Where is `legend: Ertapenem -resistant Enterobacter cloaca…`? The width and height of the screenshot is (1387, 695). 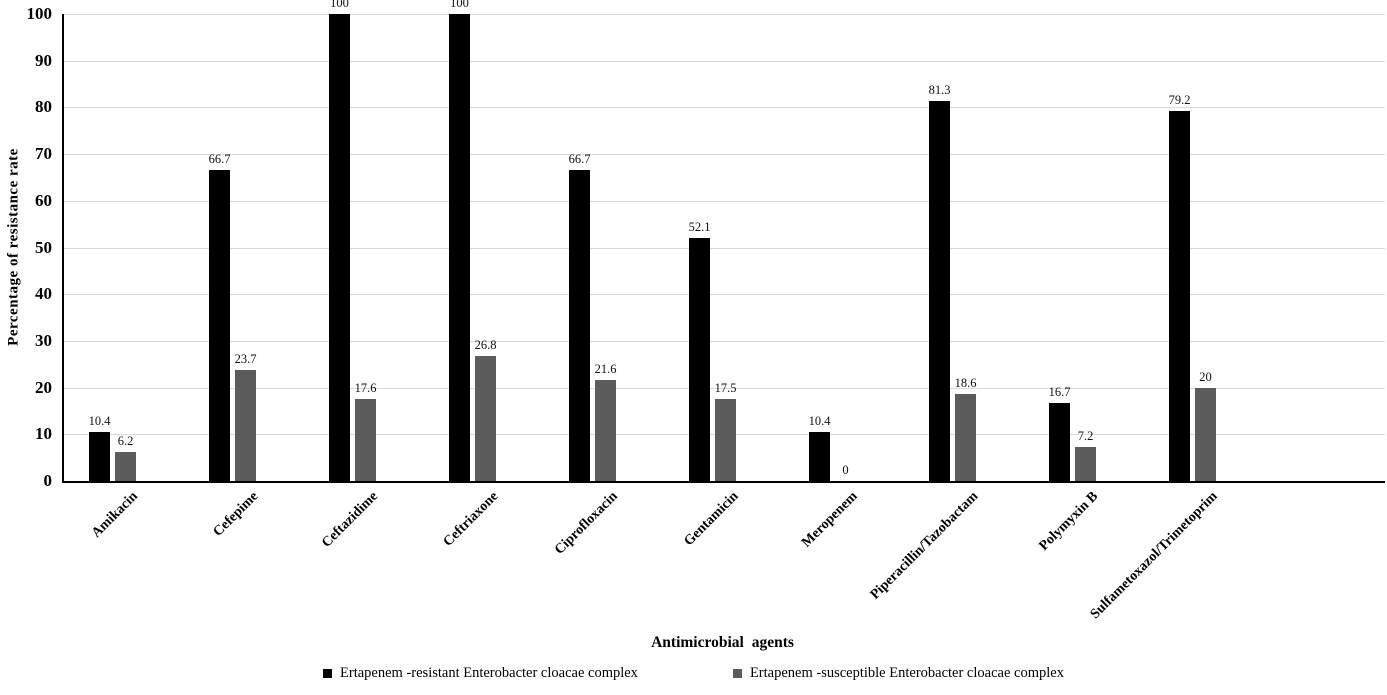
legend: Ertapenem -resistant Enterobacter cloaca… is located at coordinates (693, 673).